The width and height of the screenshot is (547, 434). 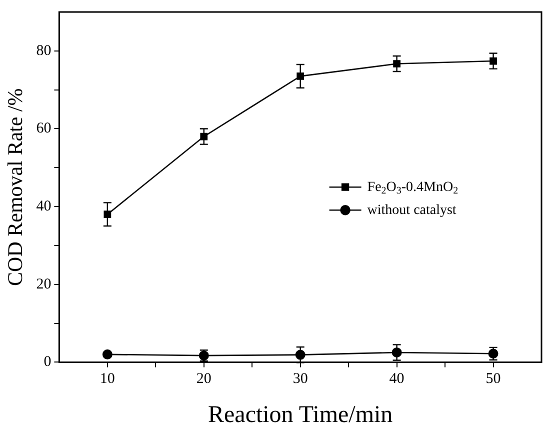 What do you see at coordinates (396, 379) in the screenshot?
I see `x-tick-label: 40` at bounding box center [396, 379].